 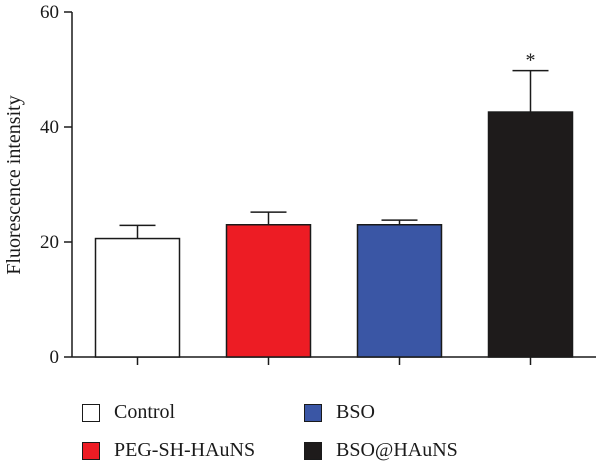 What do you see at coordinates (49, 242) in the screenshot?
I see `y-tick-label: 20` at bounding box center [49, 242].